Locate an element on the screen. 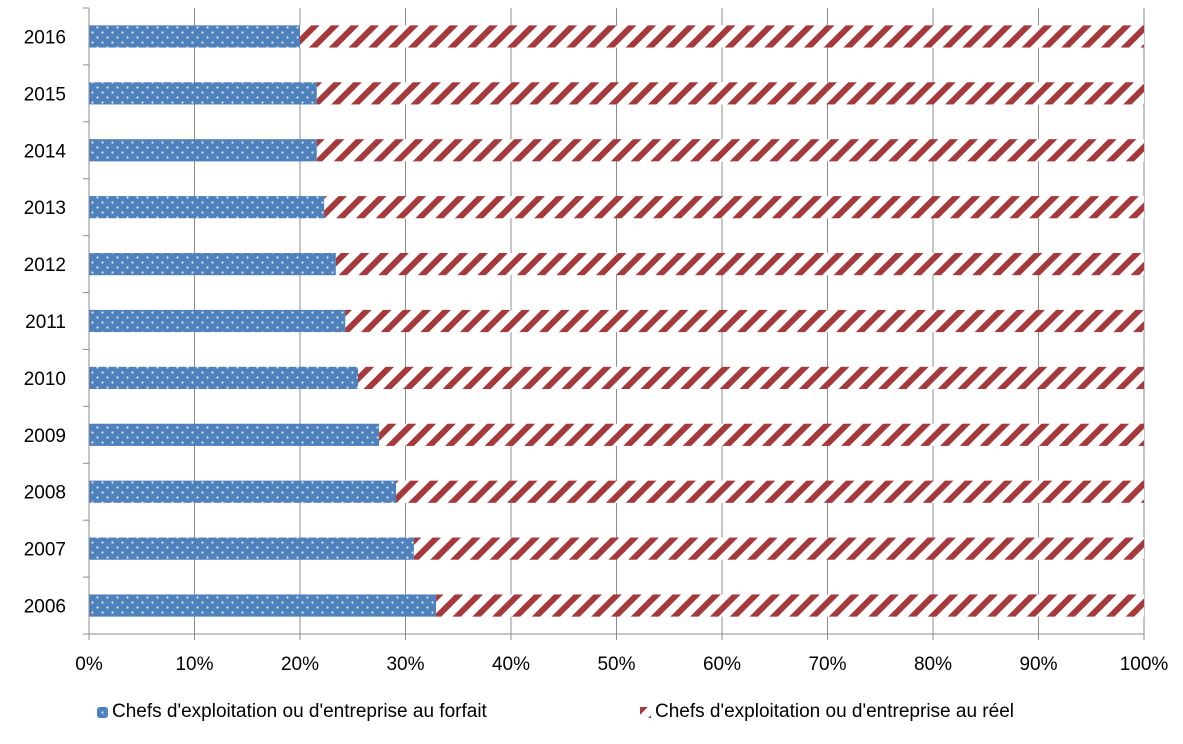 The width and height of the screenshot is (1183, 744). y-tick-label: 2011 is located at coordinates (45, 322).